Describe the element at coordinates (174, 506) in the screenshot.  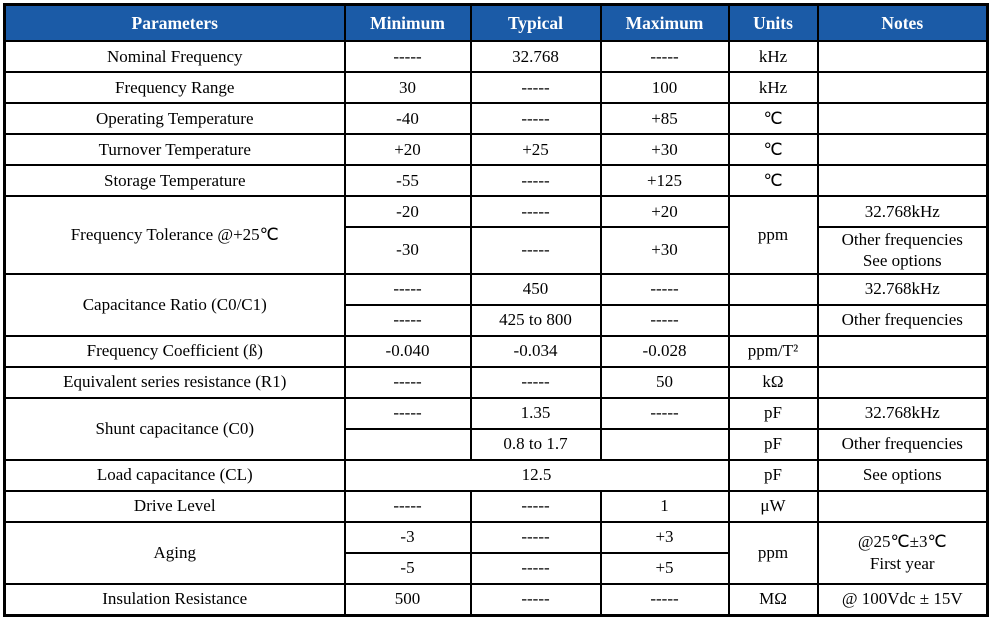
I see `param-cell: Drive Level` at that location.